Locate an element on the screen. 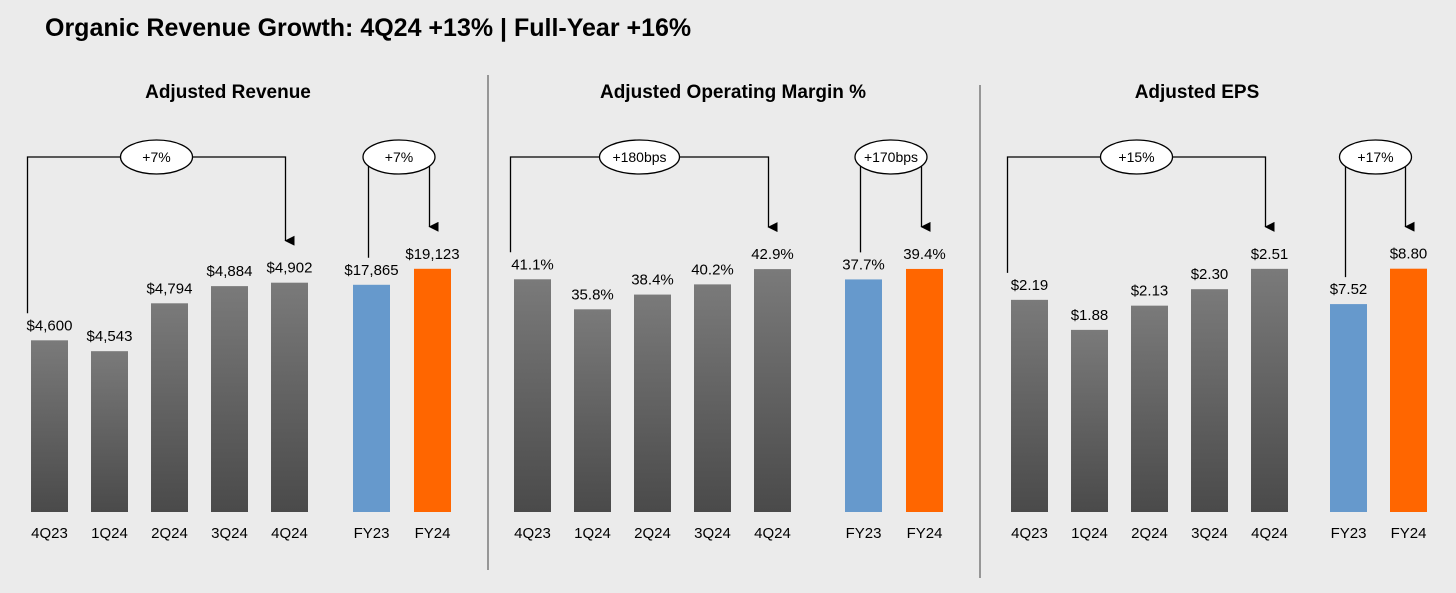 The height and width of the screenshot is (593, 1456). category-label-operating-margin-4q24: 4Q24 is located at coordinates (772, 533).